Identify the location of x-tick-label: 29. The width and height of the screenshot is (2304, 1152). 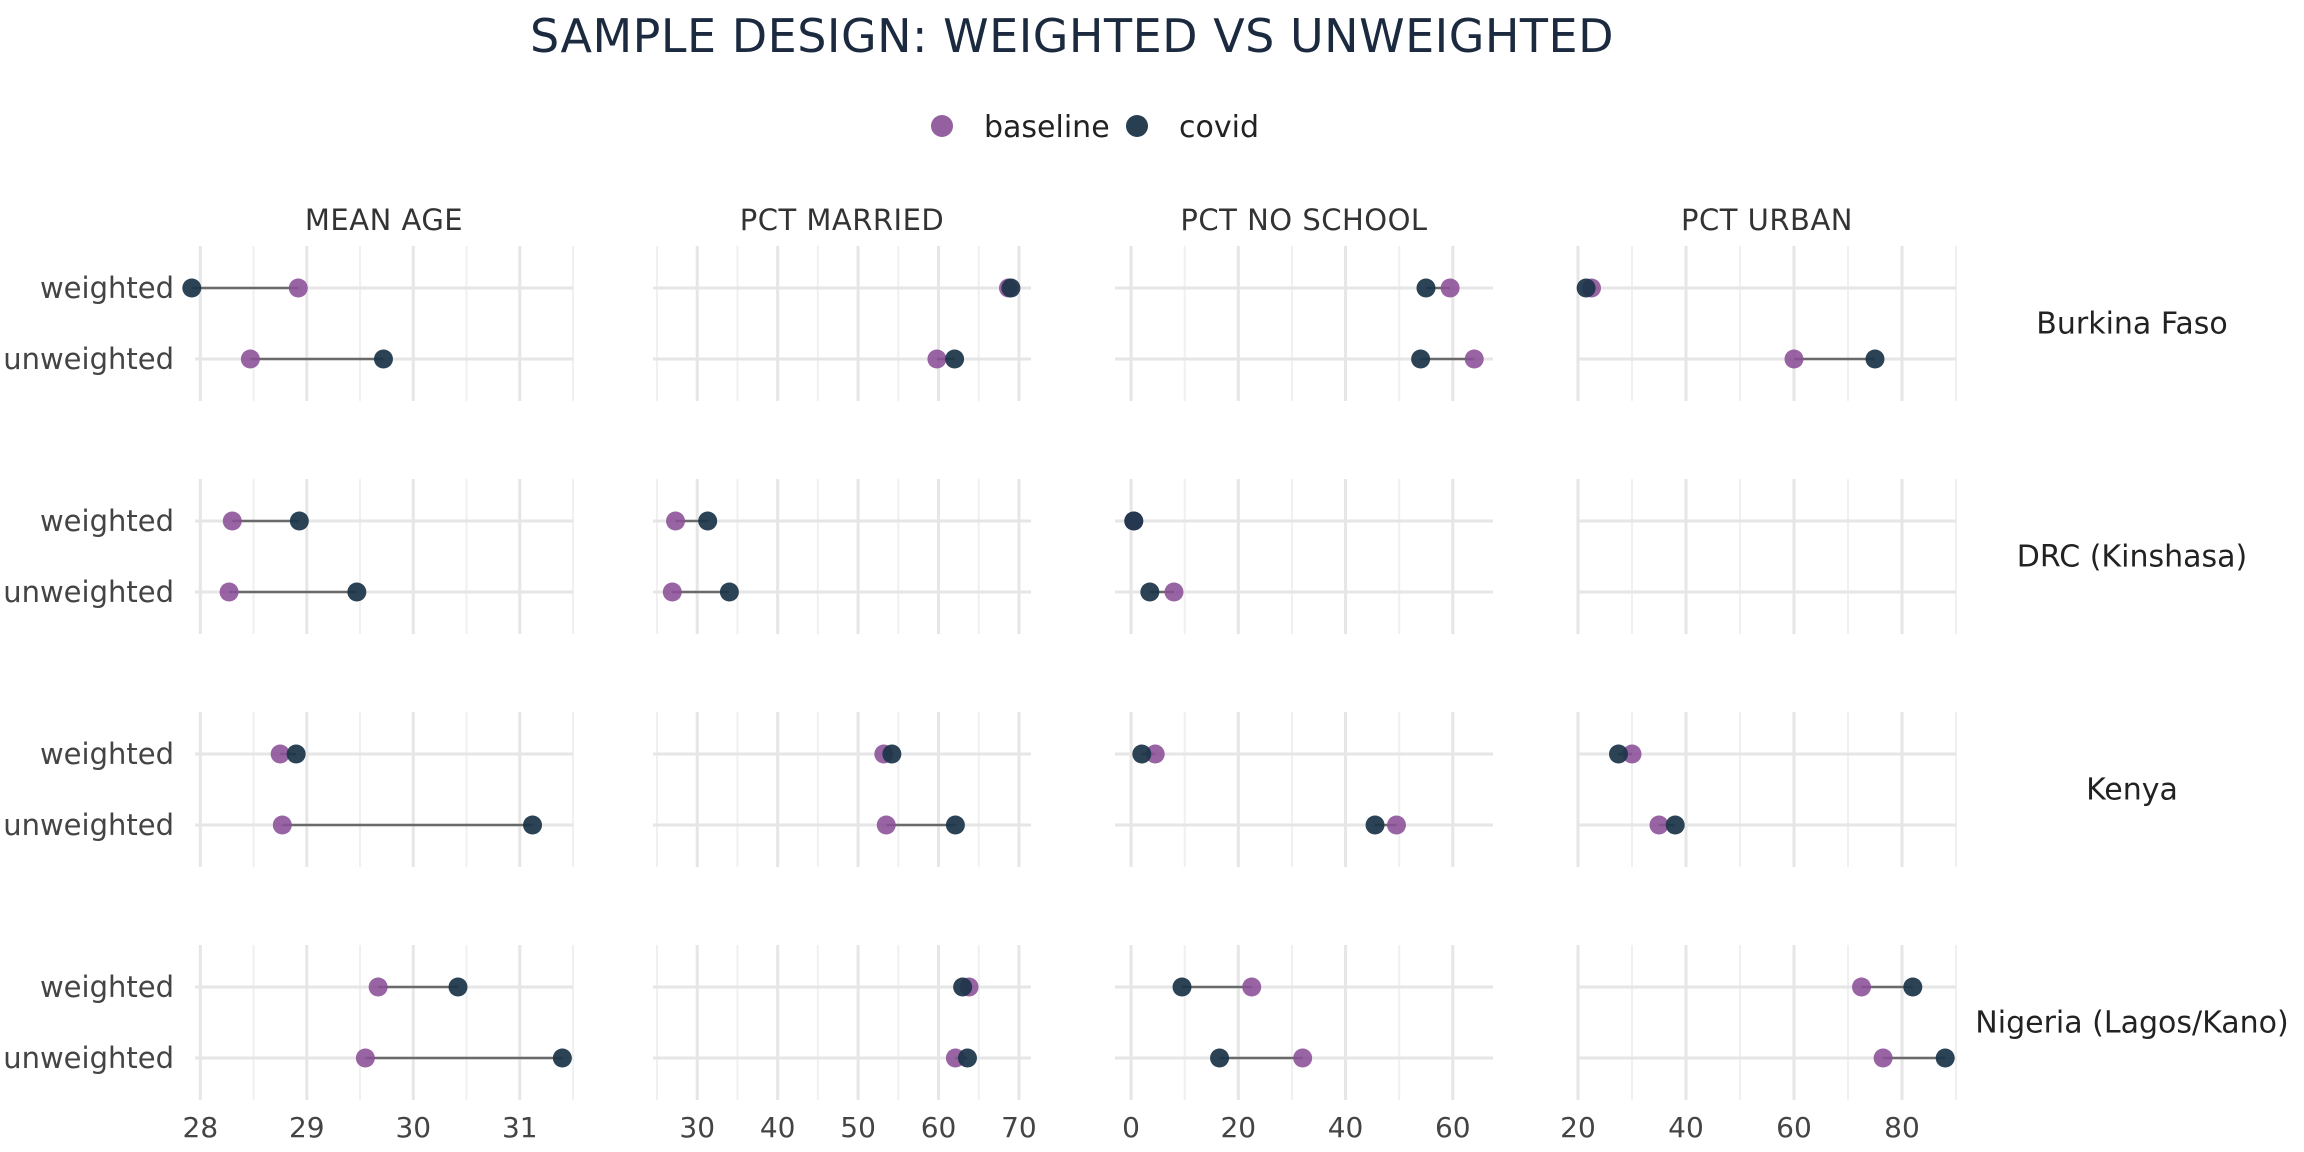
(307, 1127).